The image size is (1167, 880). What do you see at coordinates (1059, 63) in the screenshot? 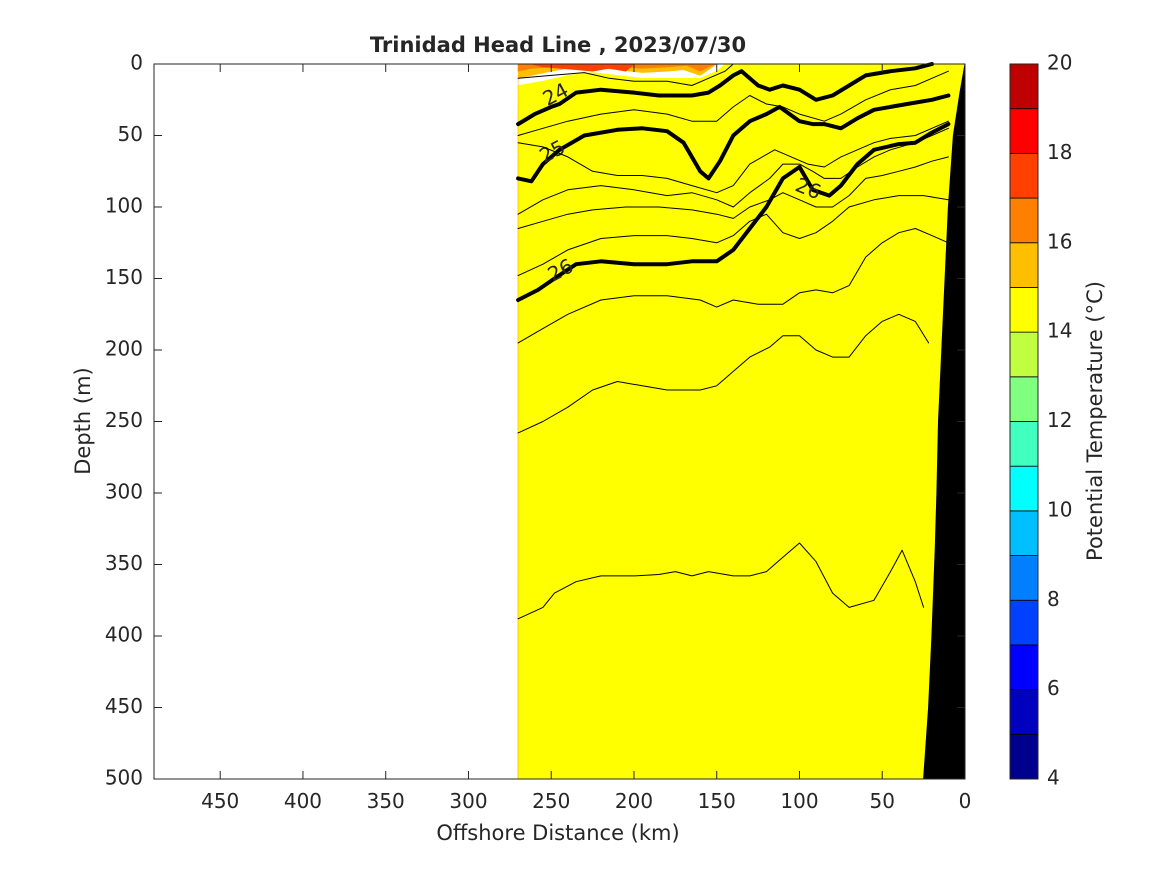
I see `colorbar-tick-label: 20` at bounding box center [1059, 63].